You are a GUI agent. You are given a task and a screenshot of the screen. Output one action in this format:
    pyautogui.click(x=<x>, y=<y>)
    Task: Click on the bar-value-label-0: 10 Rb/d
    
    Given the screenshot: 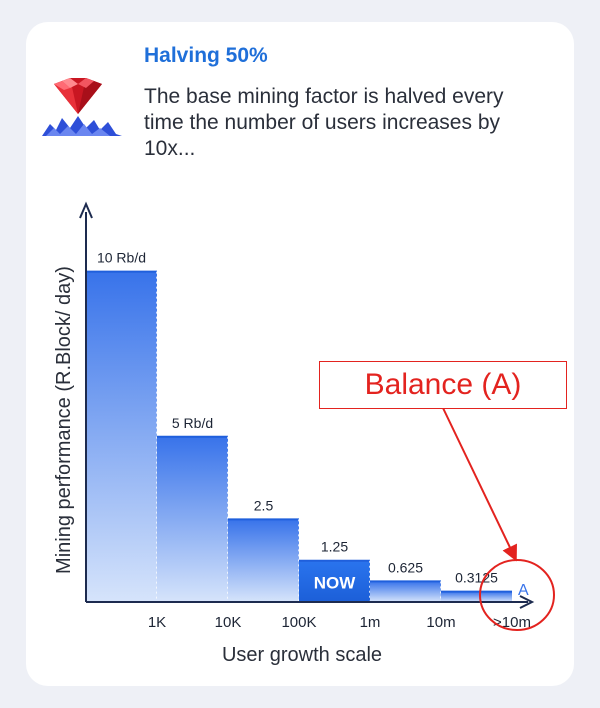 What is the action you would take?
    pyautogui.click(x=121, y=258)
    